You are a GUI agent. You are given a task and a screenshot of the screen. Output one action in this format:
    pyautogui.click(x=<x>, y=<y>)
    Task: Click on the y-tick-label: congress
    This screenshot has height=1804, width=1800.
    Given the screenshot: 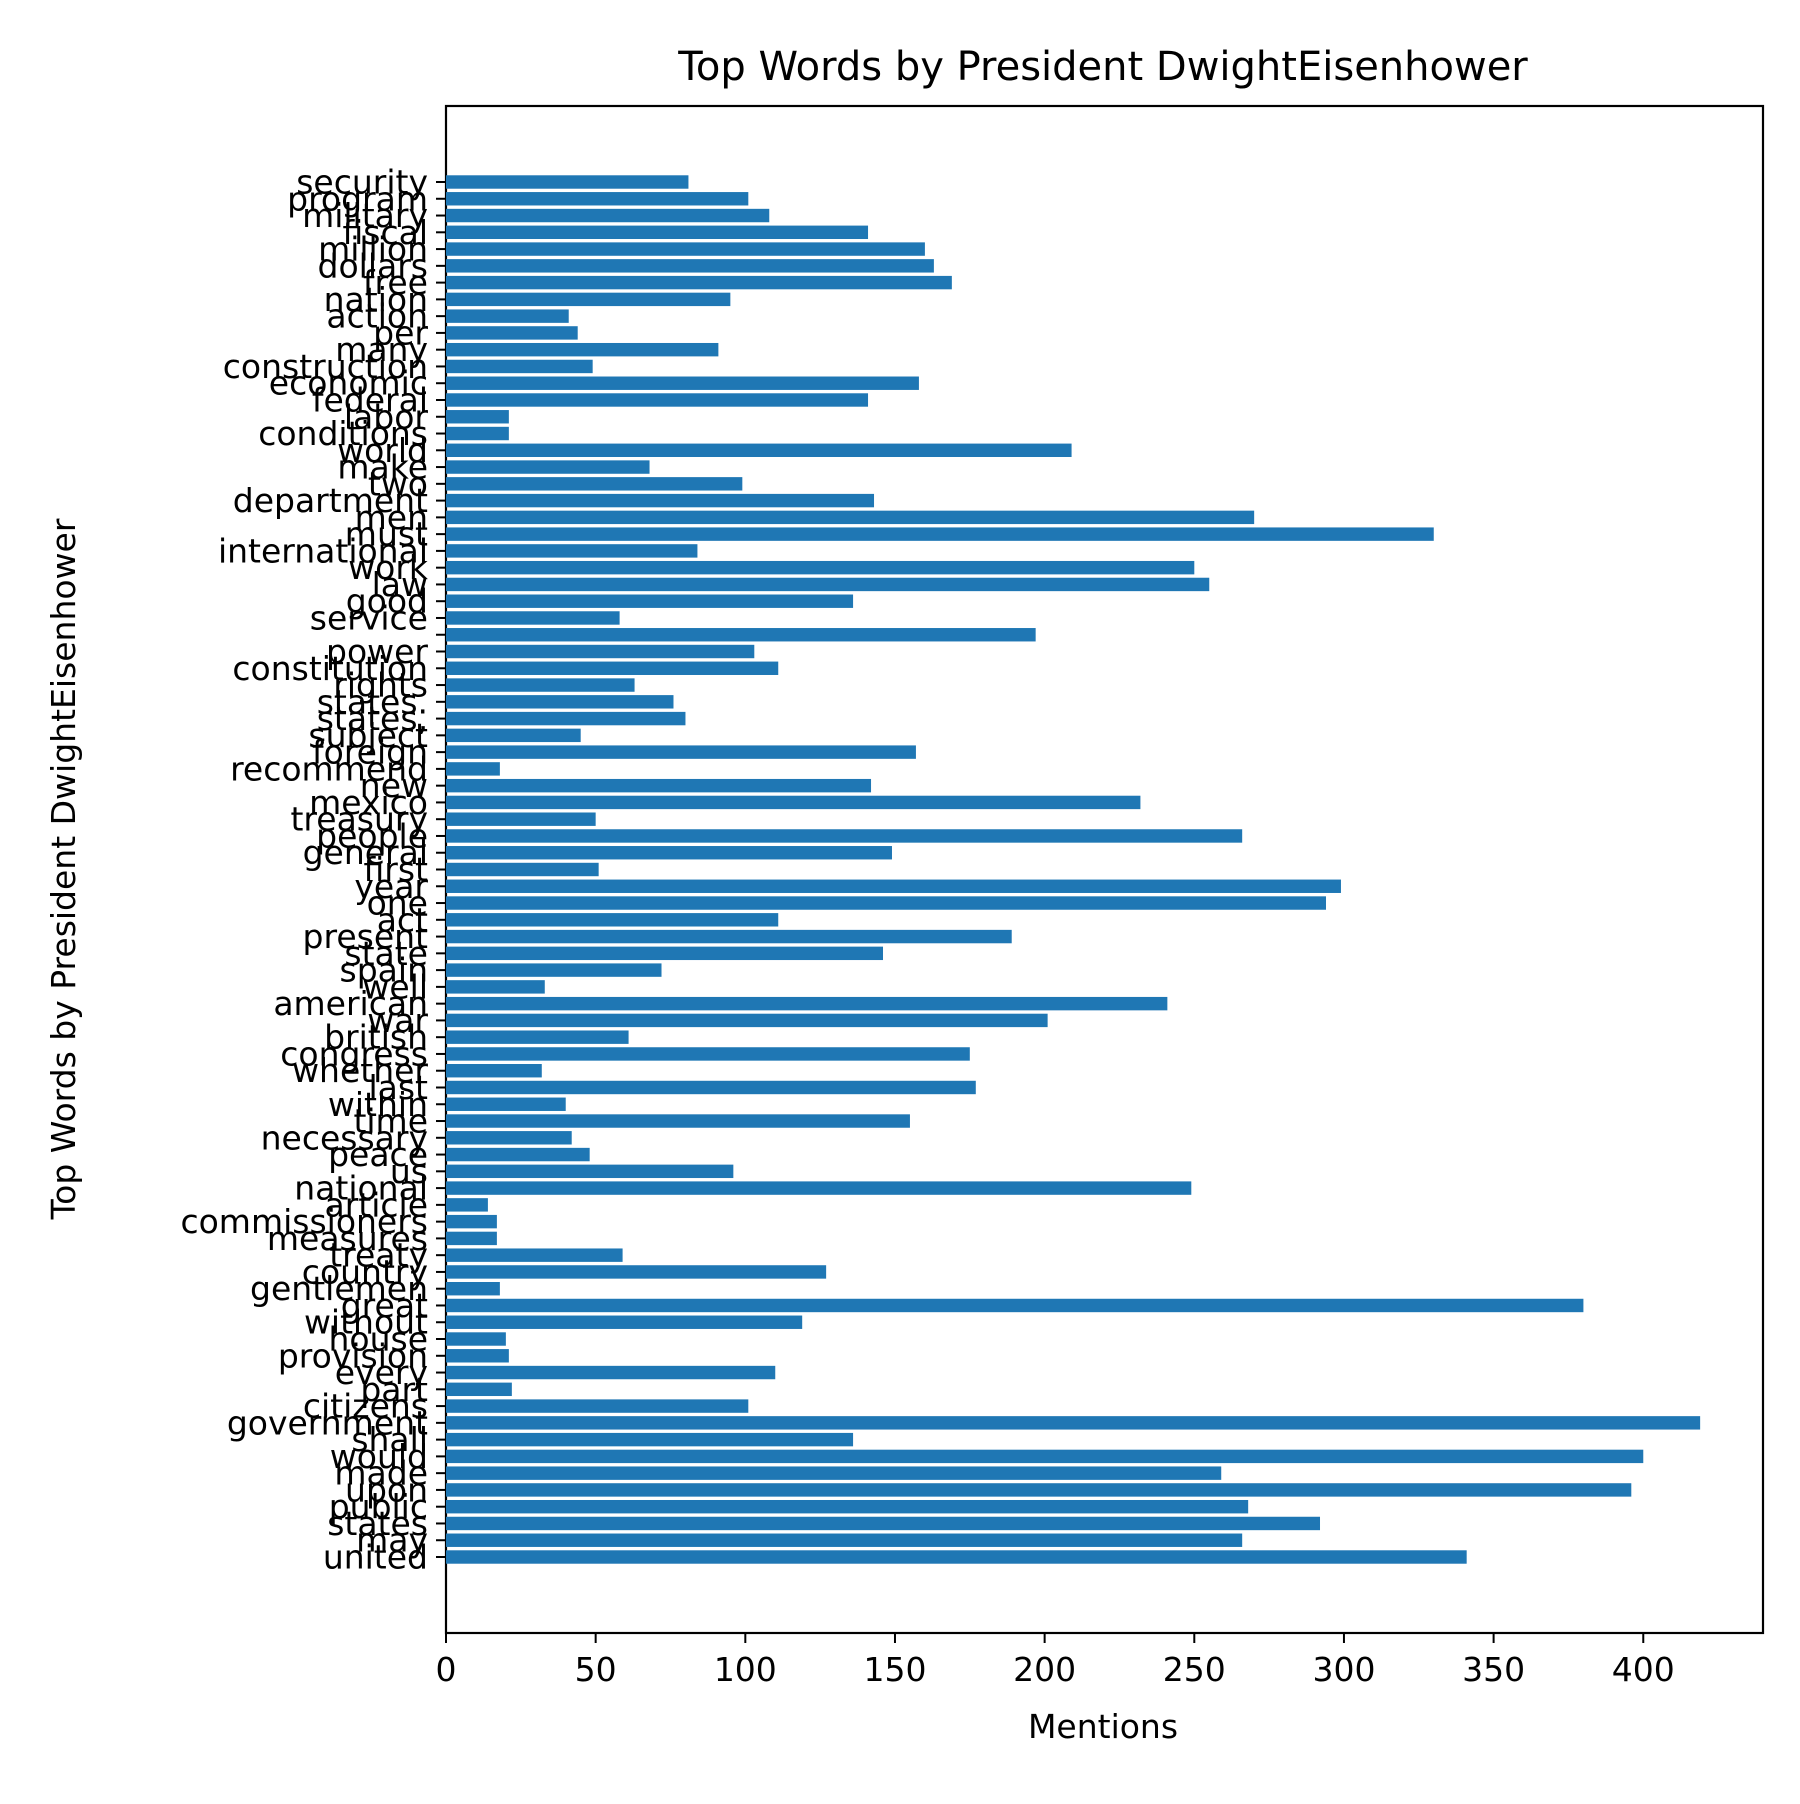 What is the action you would take?
    pyautogui.click(x=354, y=1053)
    